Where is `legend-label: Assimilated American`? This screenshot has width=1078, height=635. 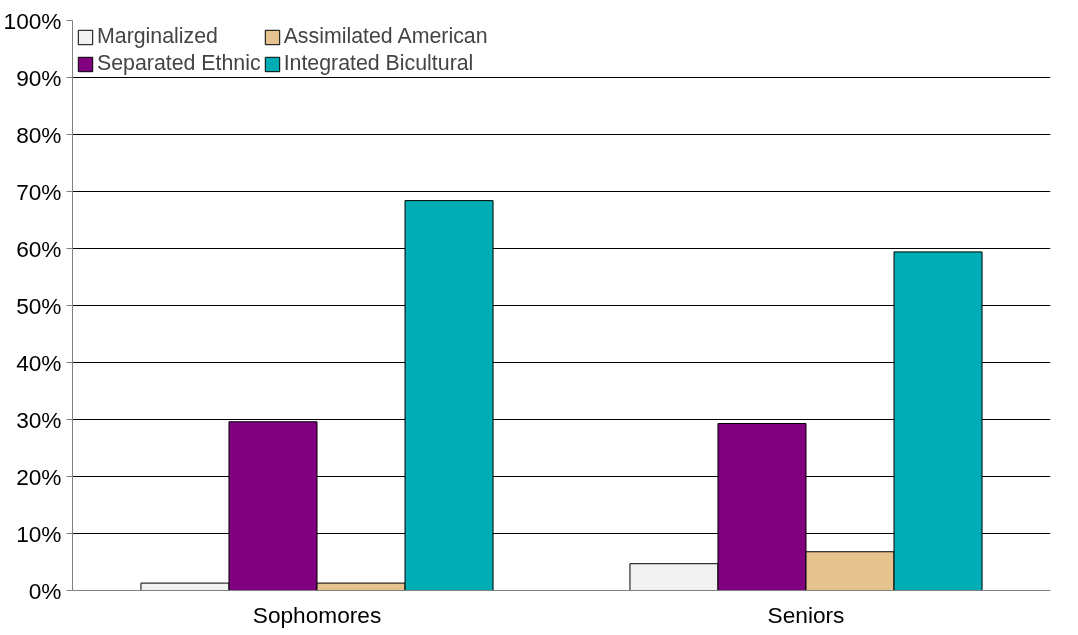
legend-label: Assimilated American is located at coordinates (385, 36).